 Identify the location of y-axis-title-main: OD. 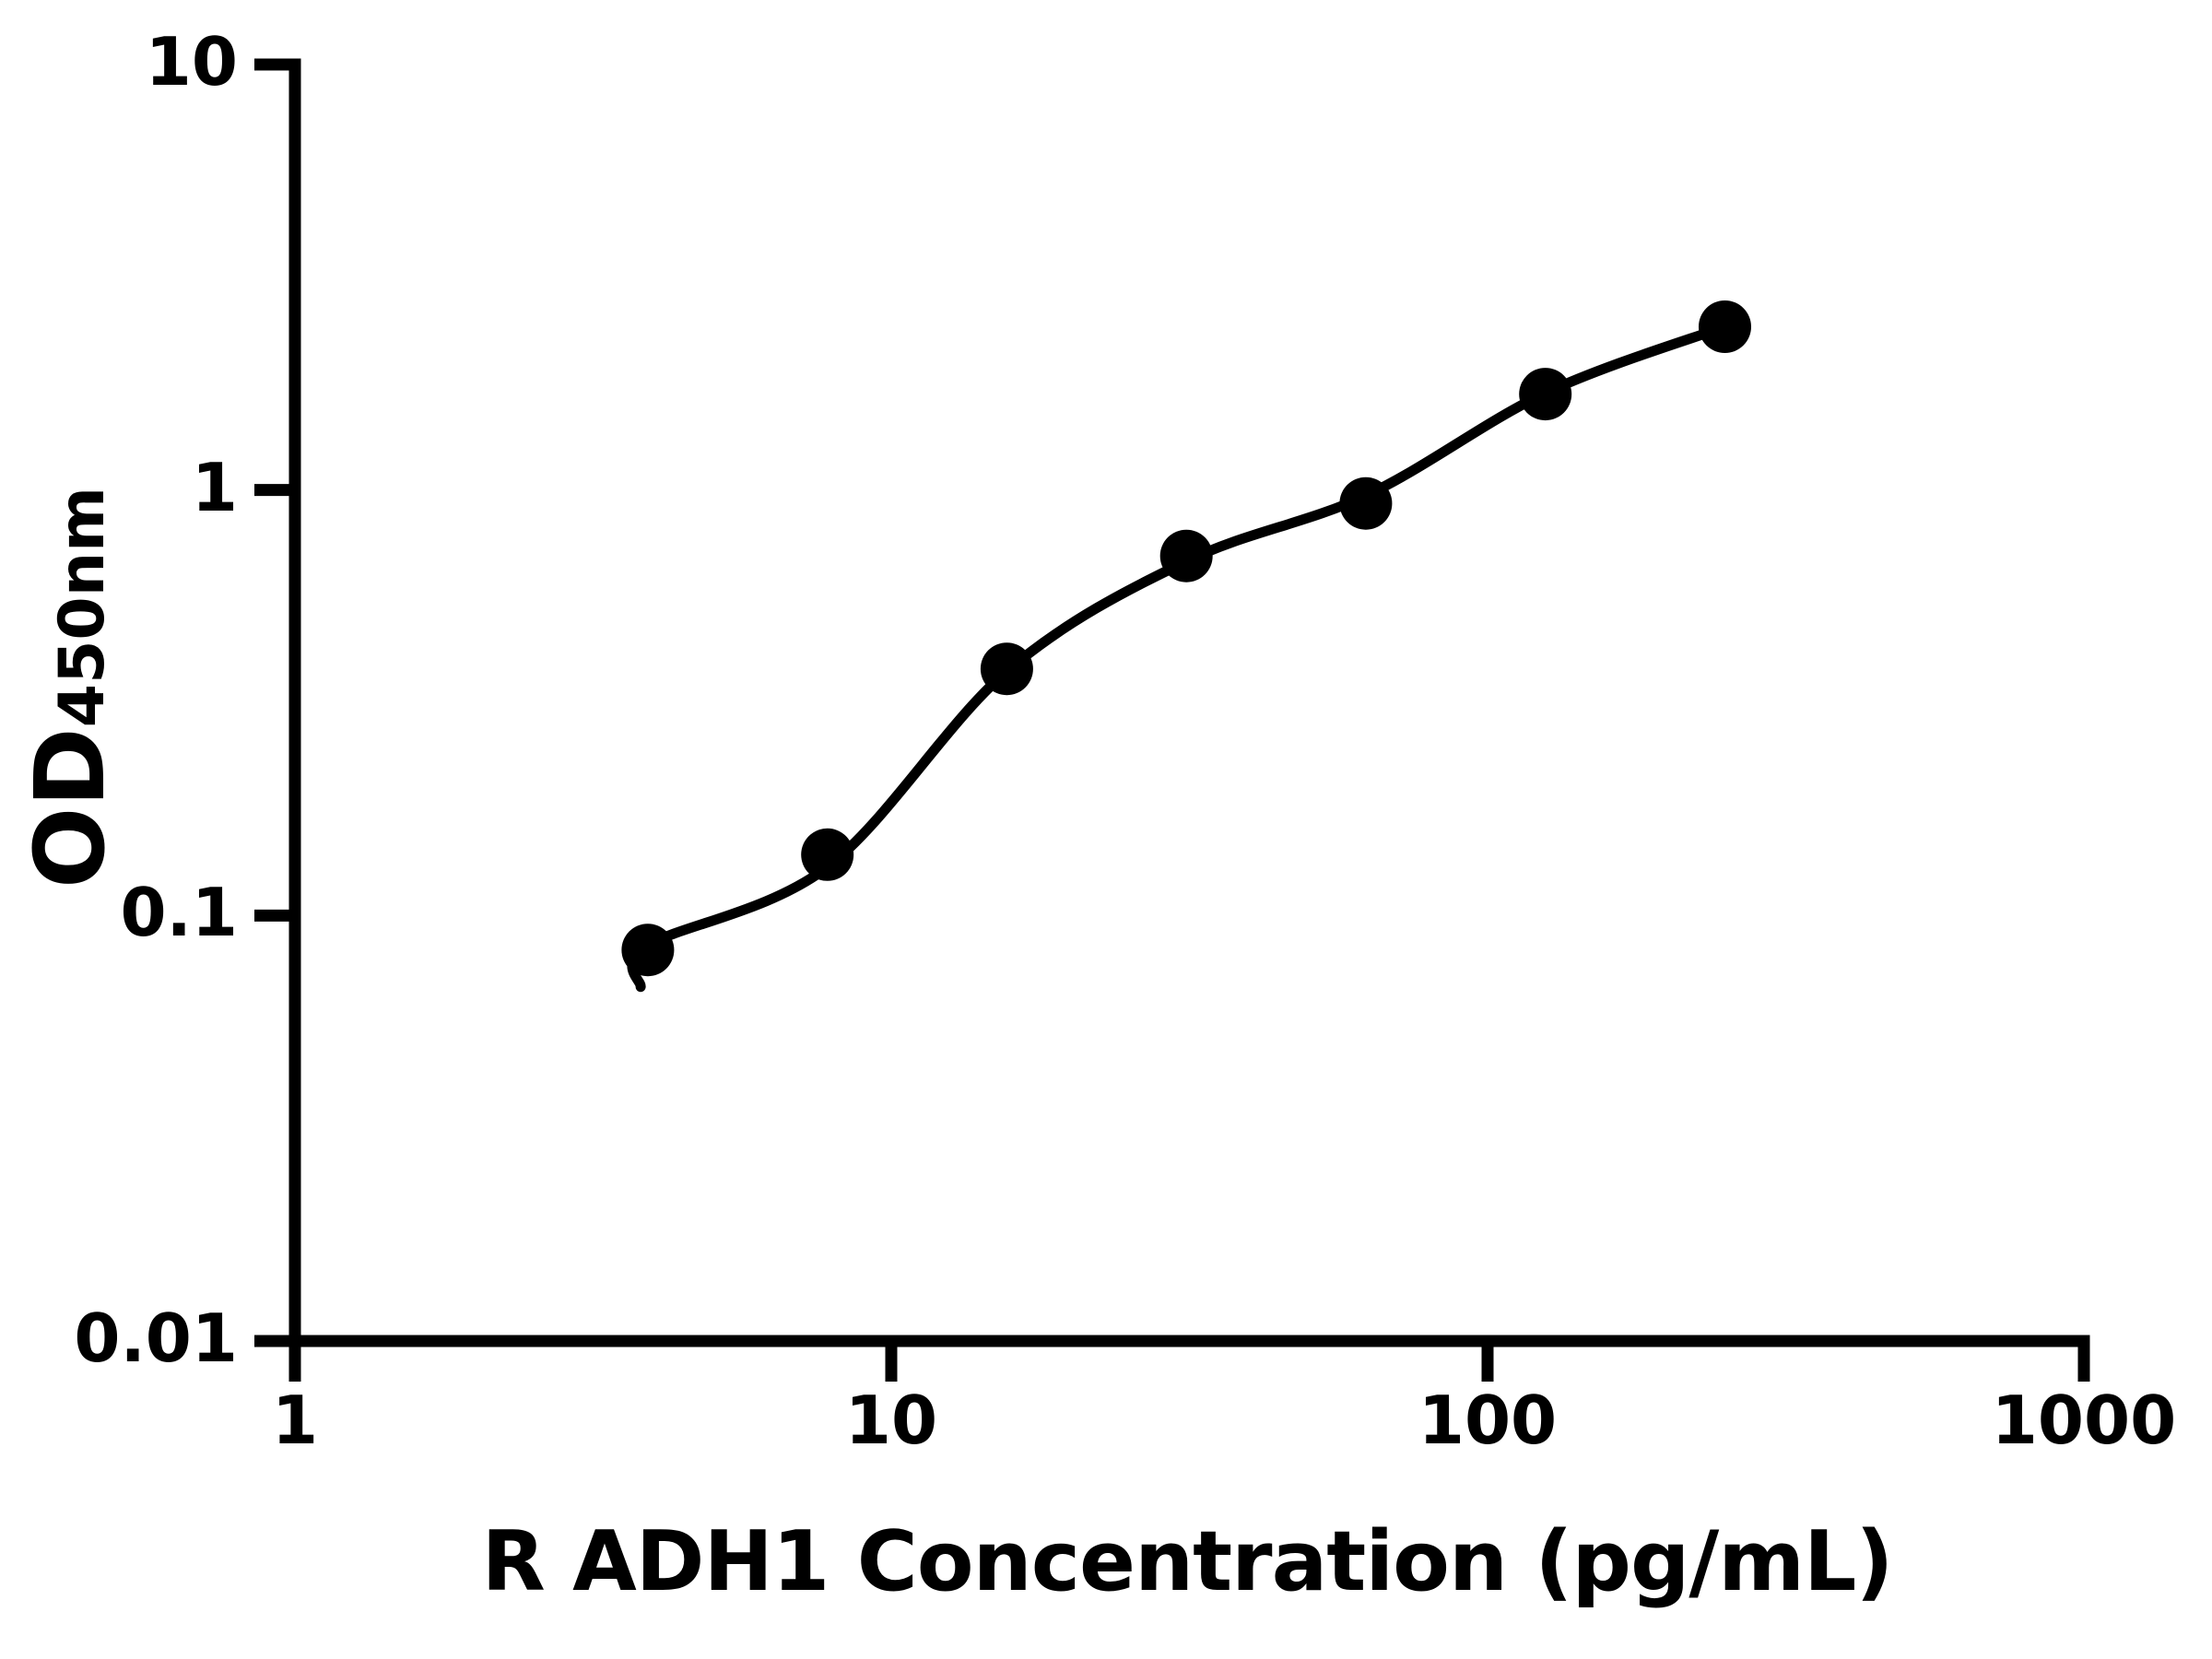
(70, 807).